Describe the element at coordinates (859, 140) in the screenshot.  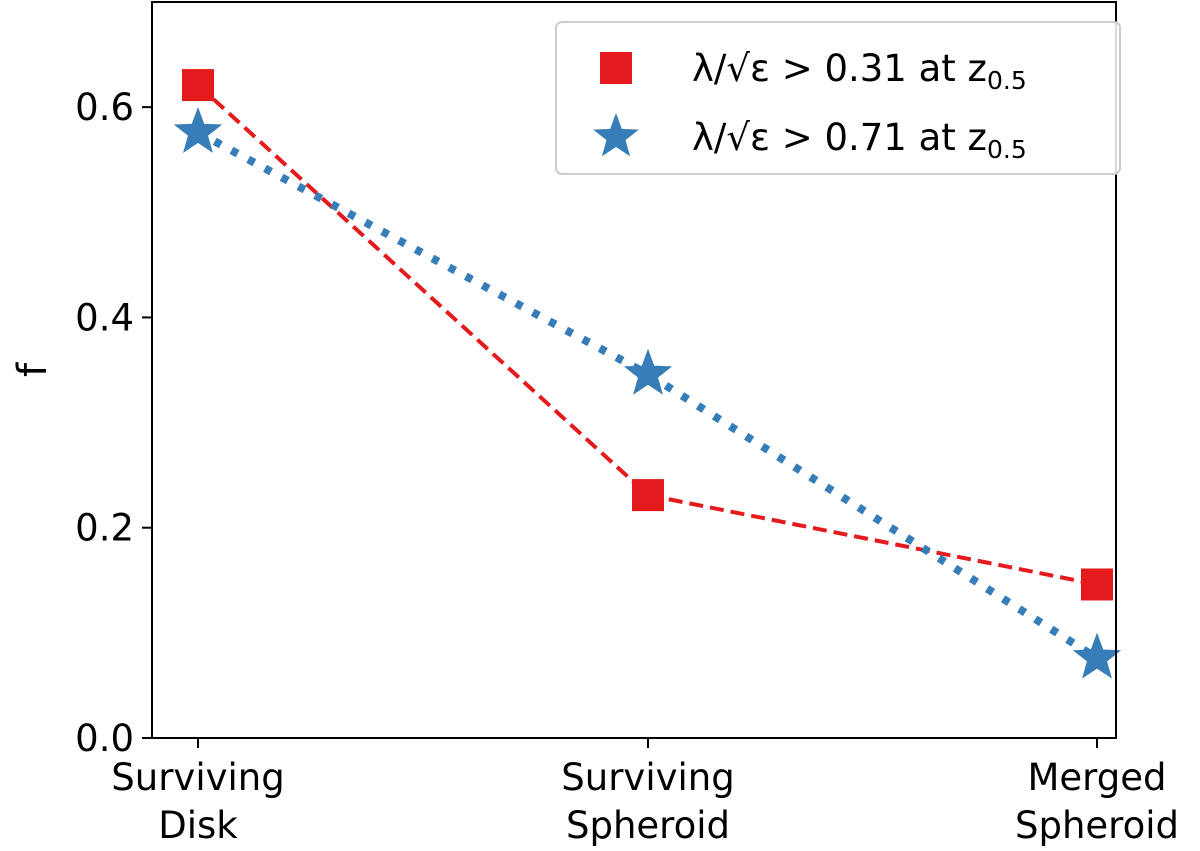
I see `legend-label-1: λ/√ε > 0.71 at z0.5` at that location.